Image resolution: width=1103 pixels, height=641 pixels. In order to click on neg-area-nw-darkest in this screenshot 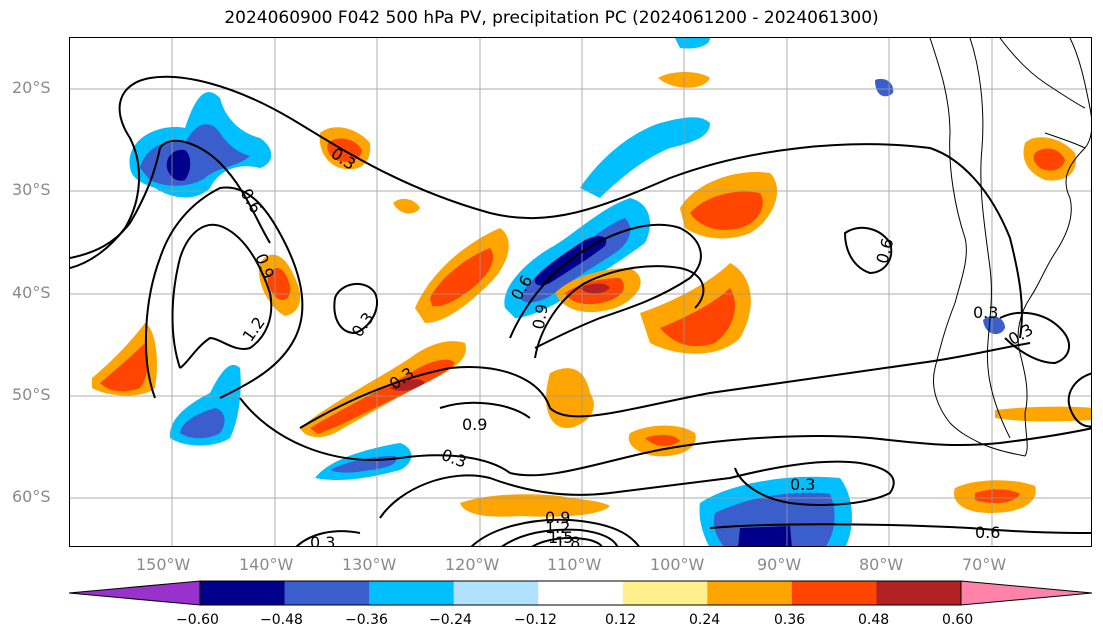, I will do `click(178, 165)`.